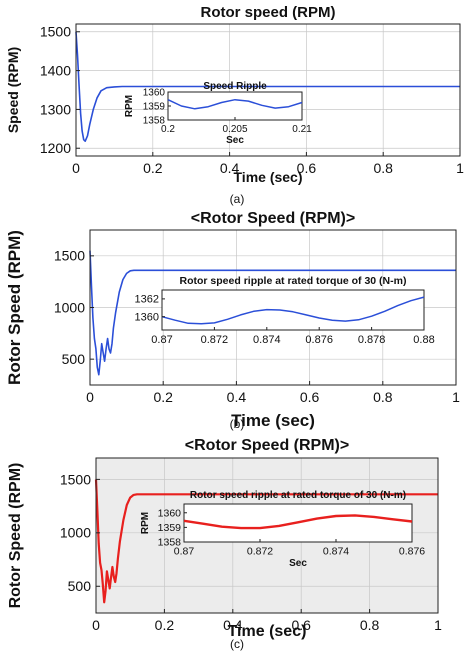 This screenshot has width=474, height=655. What do you see at coordinates (237, 199) in the screenshot?
I see `figure-caption: (a)` at bounding box center [237, 199].